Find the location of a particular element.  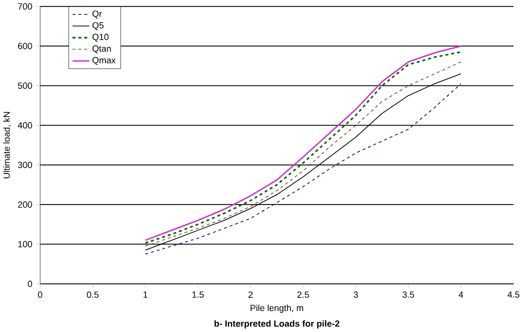

y-tick-label: 0 is located at coordinates (30, 284).